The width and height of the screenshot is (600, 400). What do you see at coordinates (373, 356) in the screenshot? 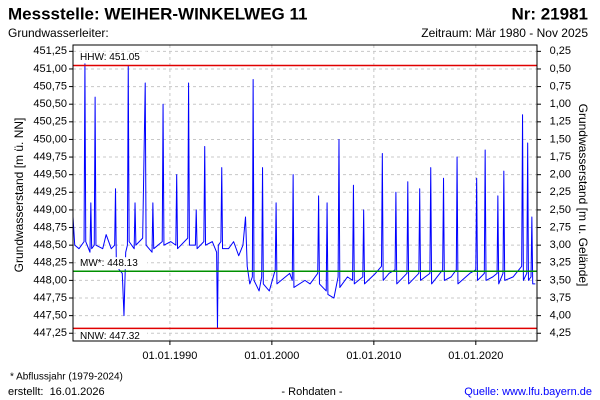
I see `x-tick-label: 01.01.2010` at bounding box center [373, 356].